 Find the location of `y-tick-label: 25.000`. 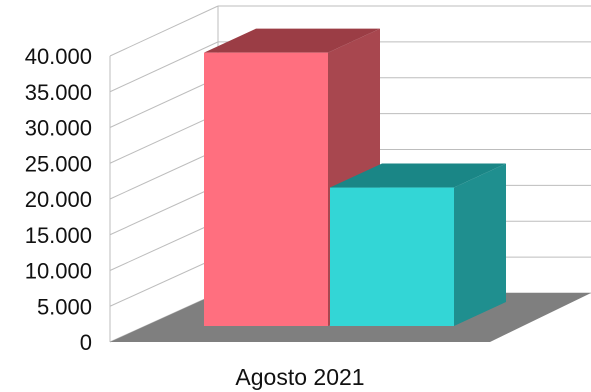

y-tick-label: 25.000 is located at coordinates (58, 163).